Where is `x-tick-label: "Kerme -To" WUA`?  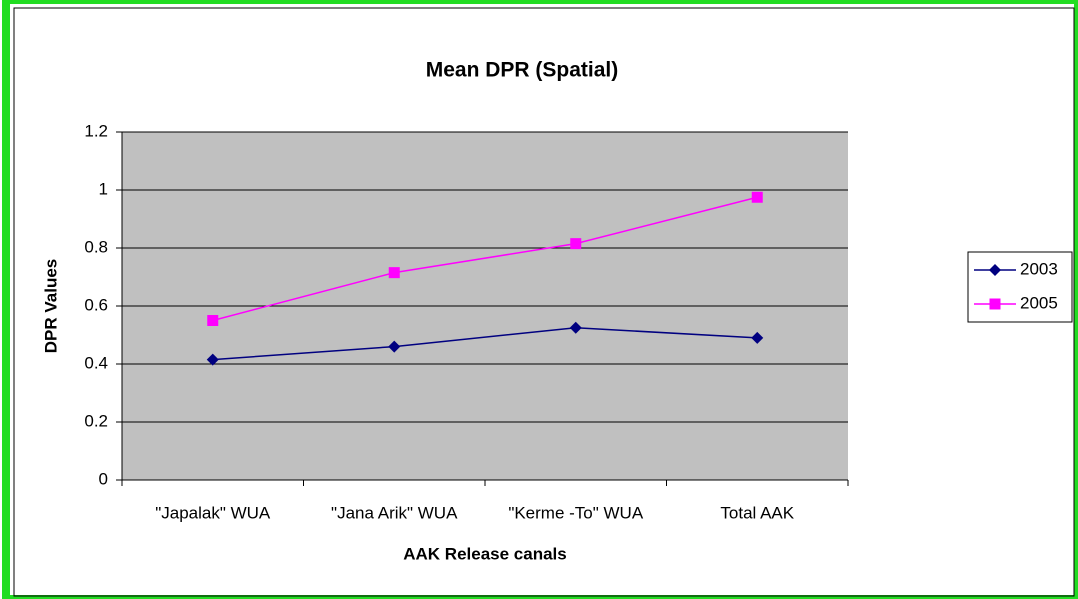
x-tick-label: "Kerme -To" WUA is located at coordinates (576, 512).